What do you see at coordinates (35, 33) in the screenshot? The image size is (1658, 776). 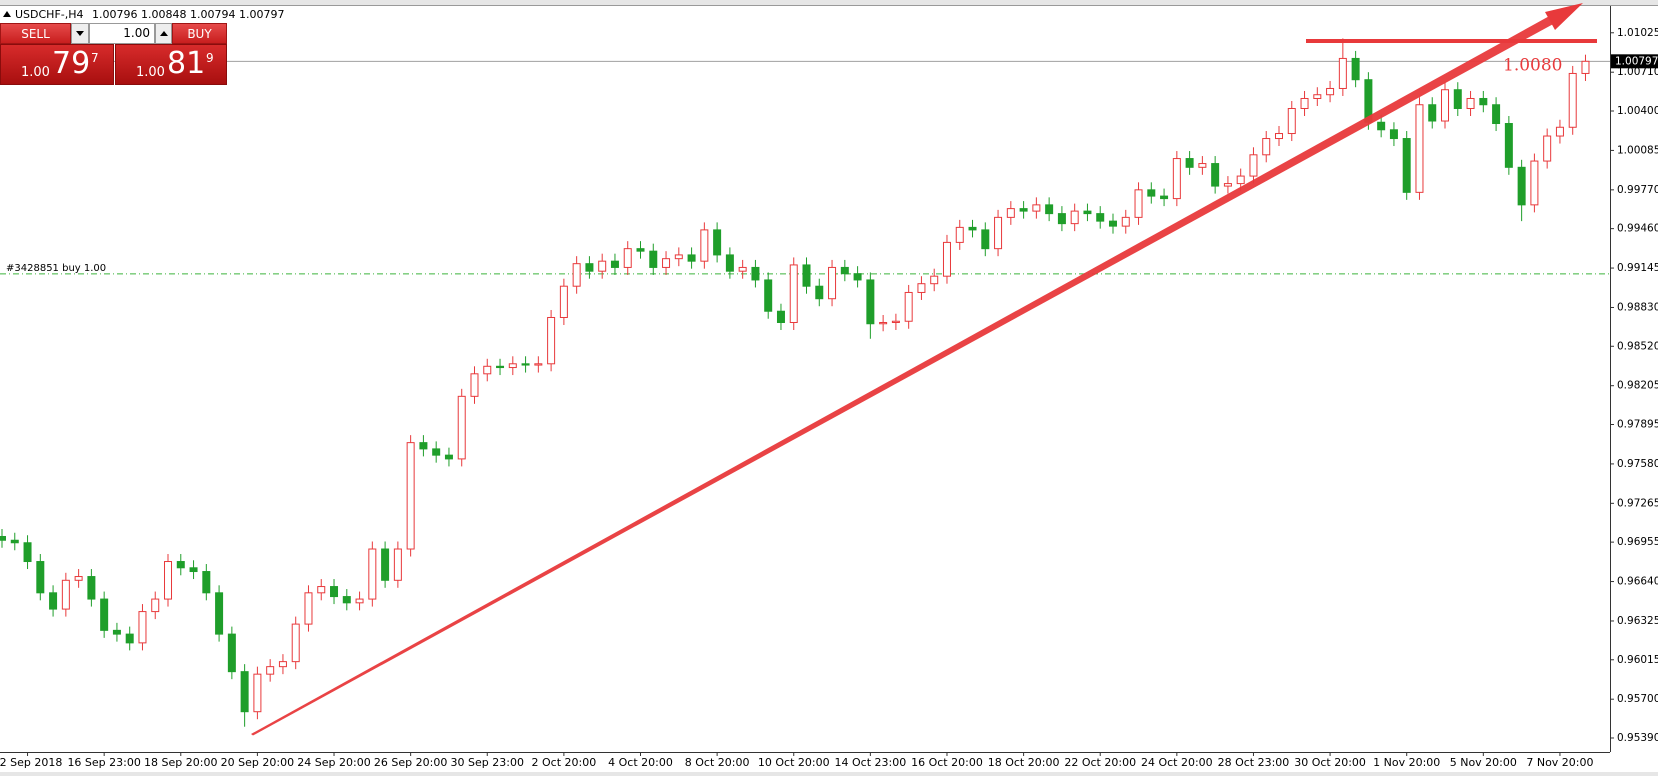 I see `sell-button: SELL` at bounding box center [35, 33].